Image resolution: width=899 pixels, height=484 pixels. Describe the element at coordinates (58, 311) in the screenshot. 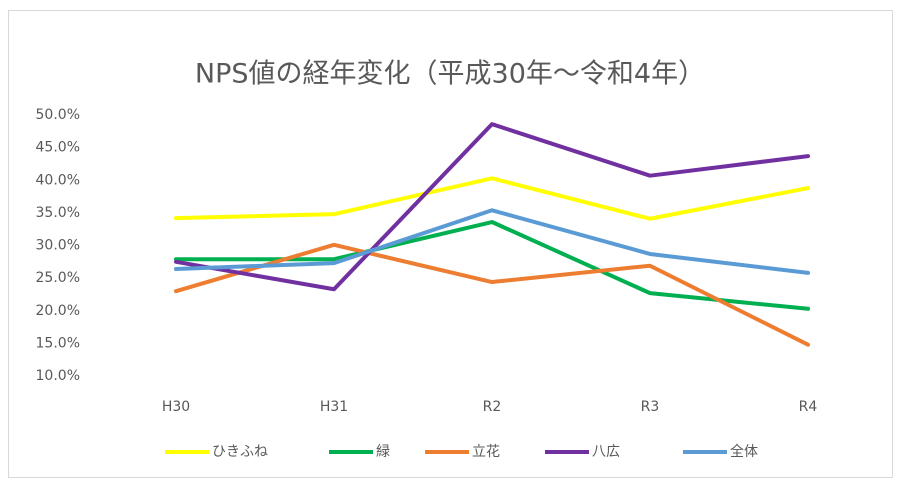

I see `y-tick-label: 20.0%` at that location.